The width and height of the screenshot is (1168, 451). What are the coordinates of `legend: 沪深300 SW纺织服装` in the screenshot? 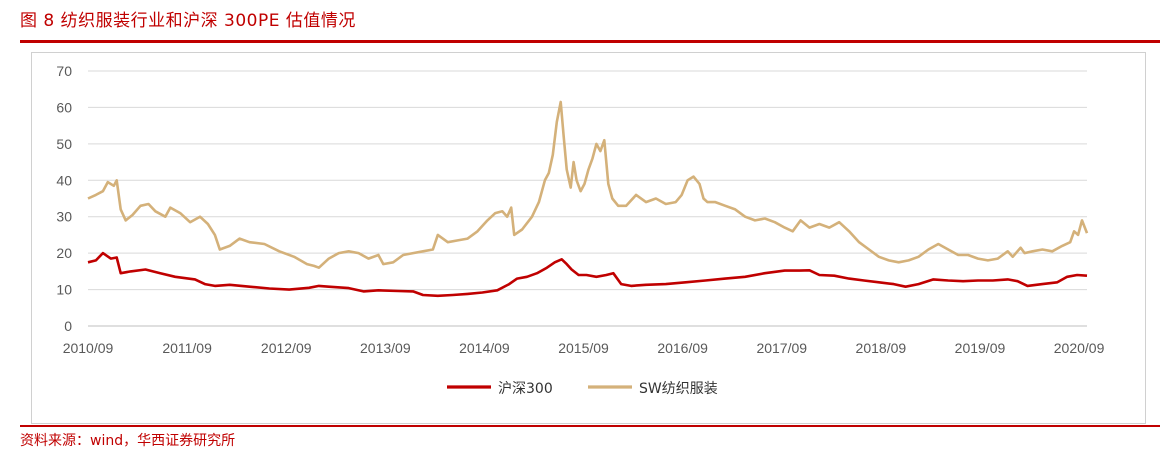 It's located at (582, 389).